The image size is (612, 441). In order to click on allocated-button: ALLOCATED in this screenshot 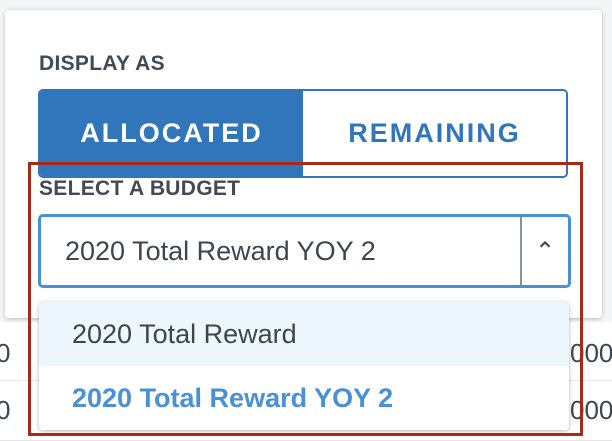, I will do `click(171, 133)`.